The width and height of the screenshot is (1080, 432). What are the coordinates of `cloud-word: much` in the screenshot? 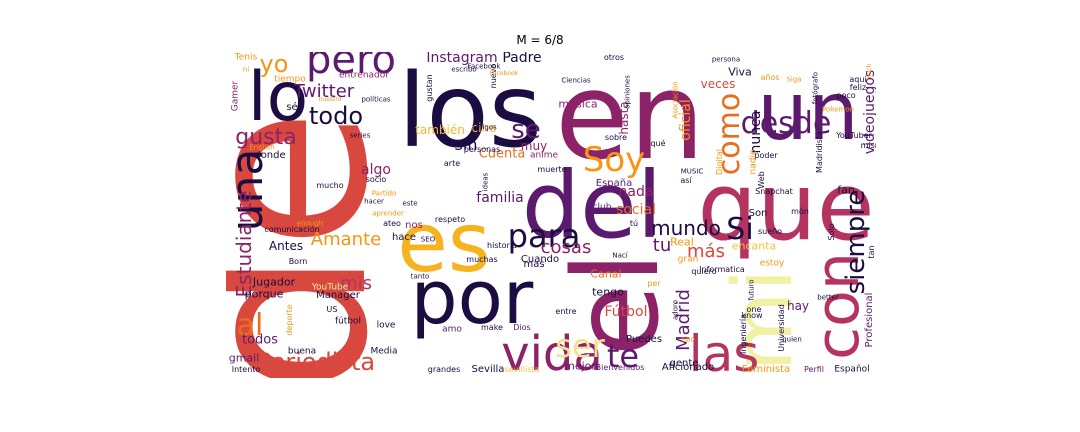 It's located at (869, 72).